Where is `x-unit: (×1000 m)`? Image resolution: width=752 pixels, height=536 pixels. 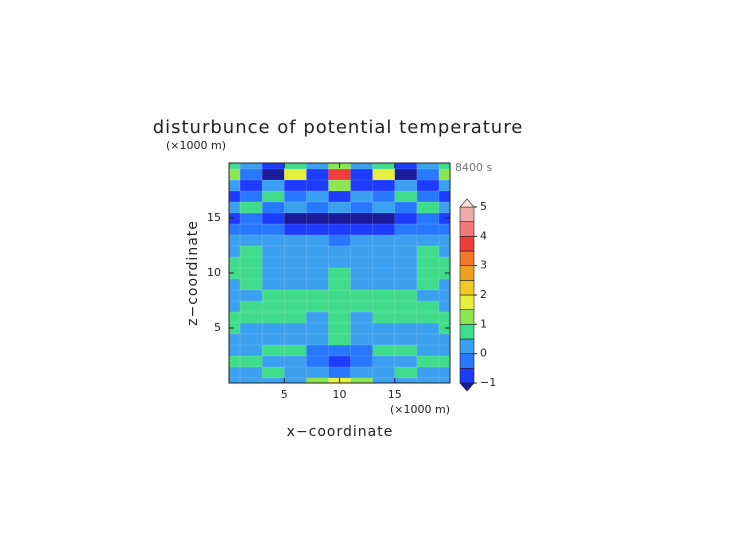
x-unit: (×1000 m) is located at coordinates (420, 409).